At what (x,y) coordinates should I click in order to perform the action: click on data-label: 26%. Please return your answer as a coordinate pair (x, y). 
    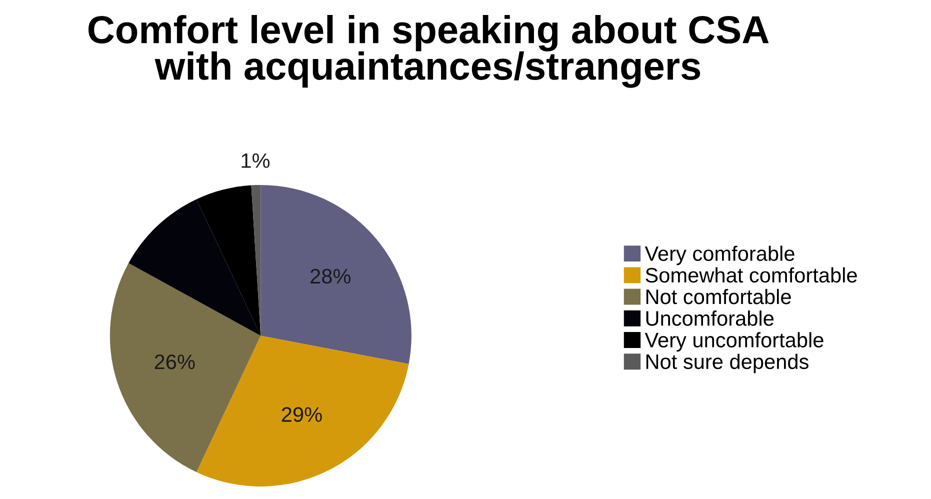
    Looking at the image, I should click on (174, 362).